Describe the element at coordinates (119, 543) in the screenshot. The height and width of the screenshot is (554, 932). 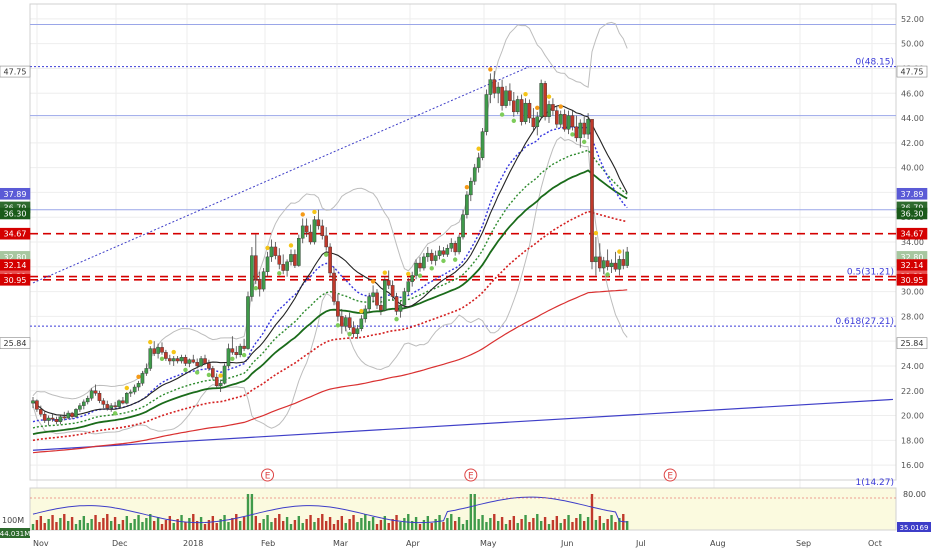
I see `x-axis-label: Dec` at that location.